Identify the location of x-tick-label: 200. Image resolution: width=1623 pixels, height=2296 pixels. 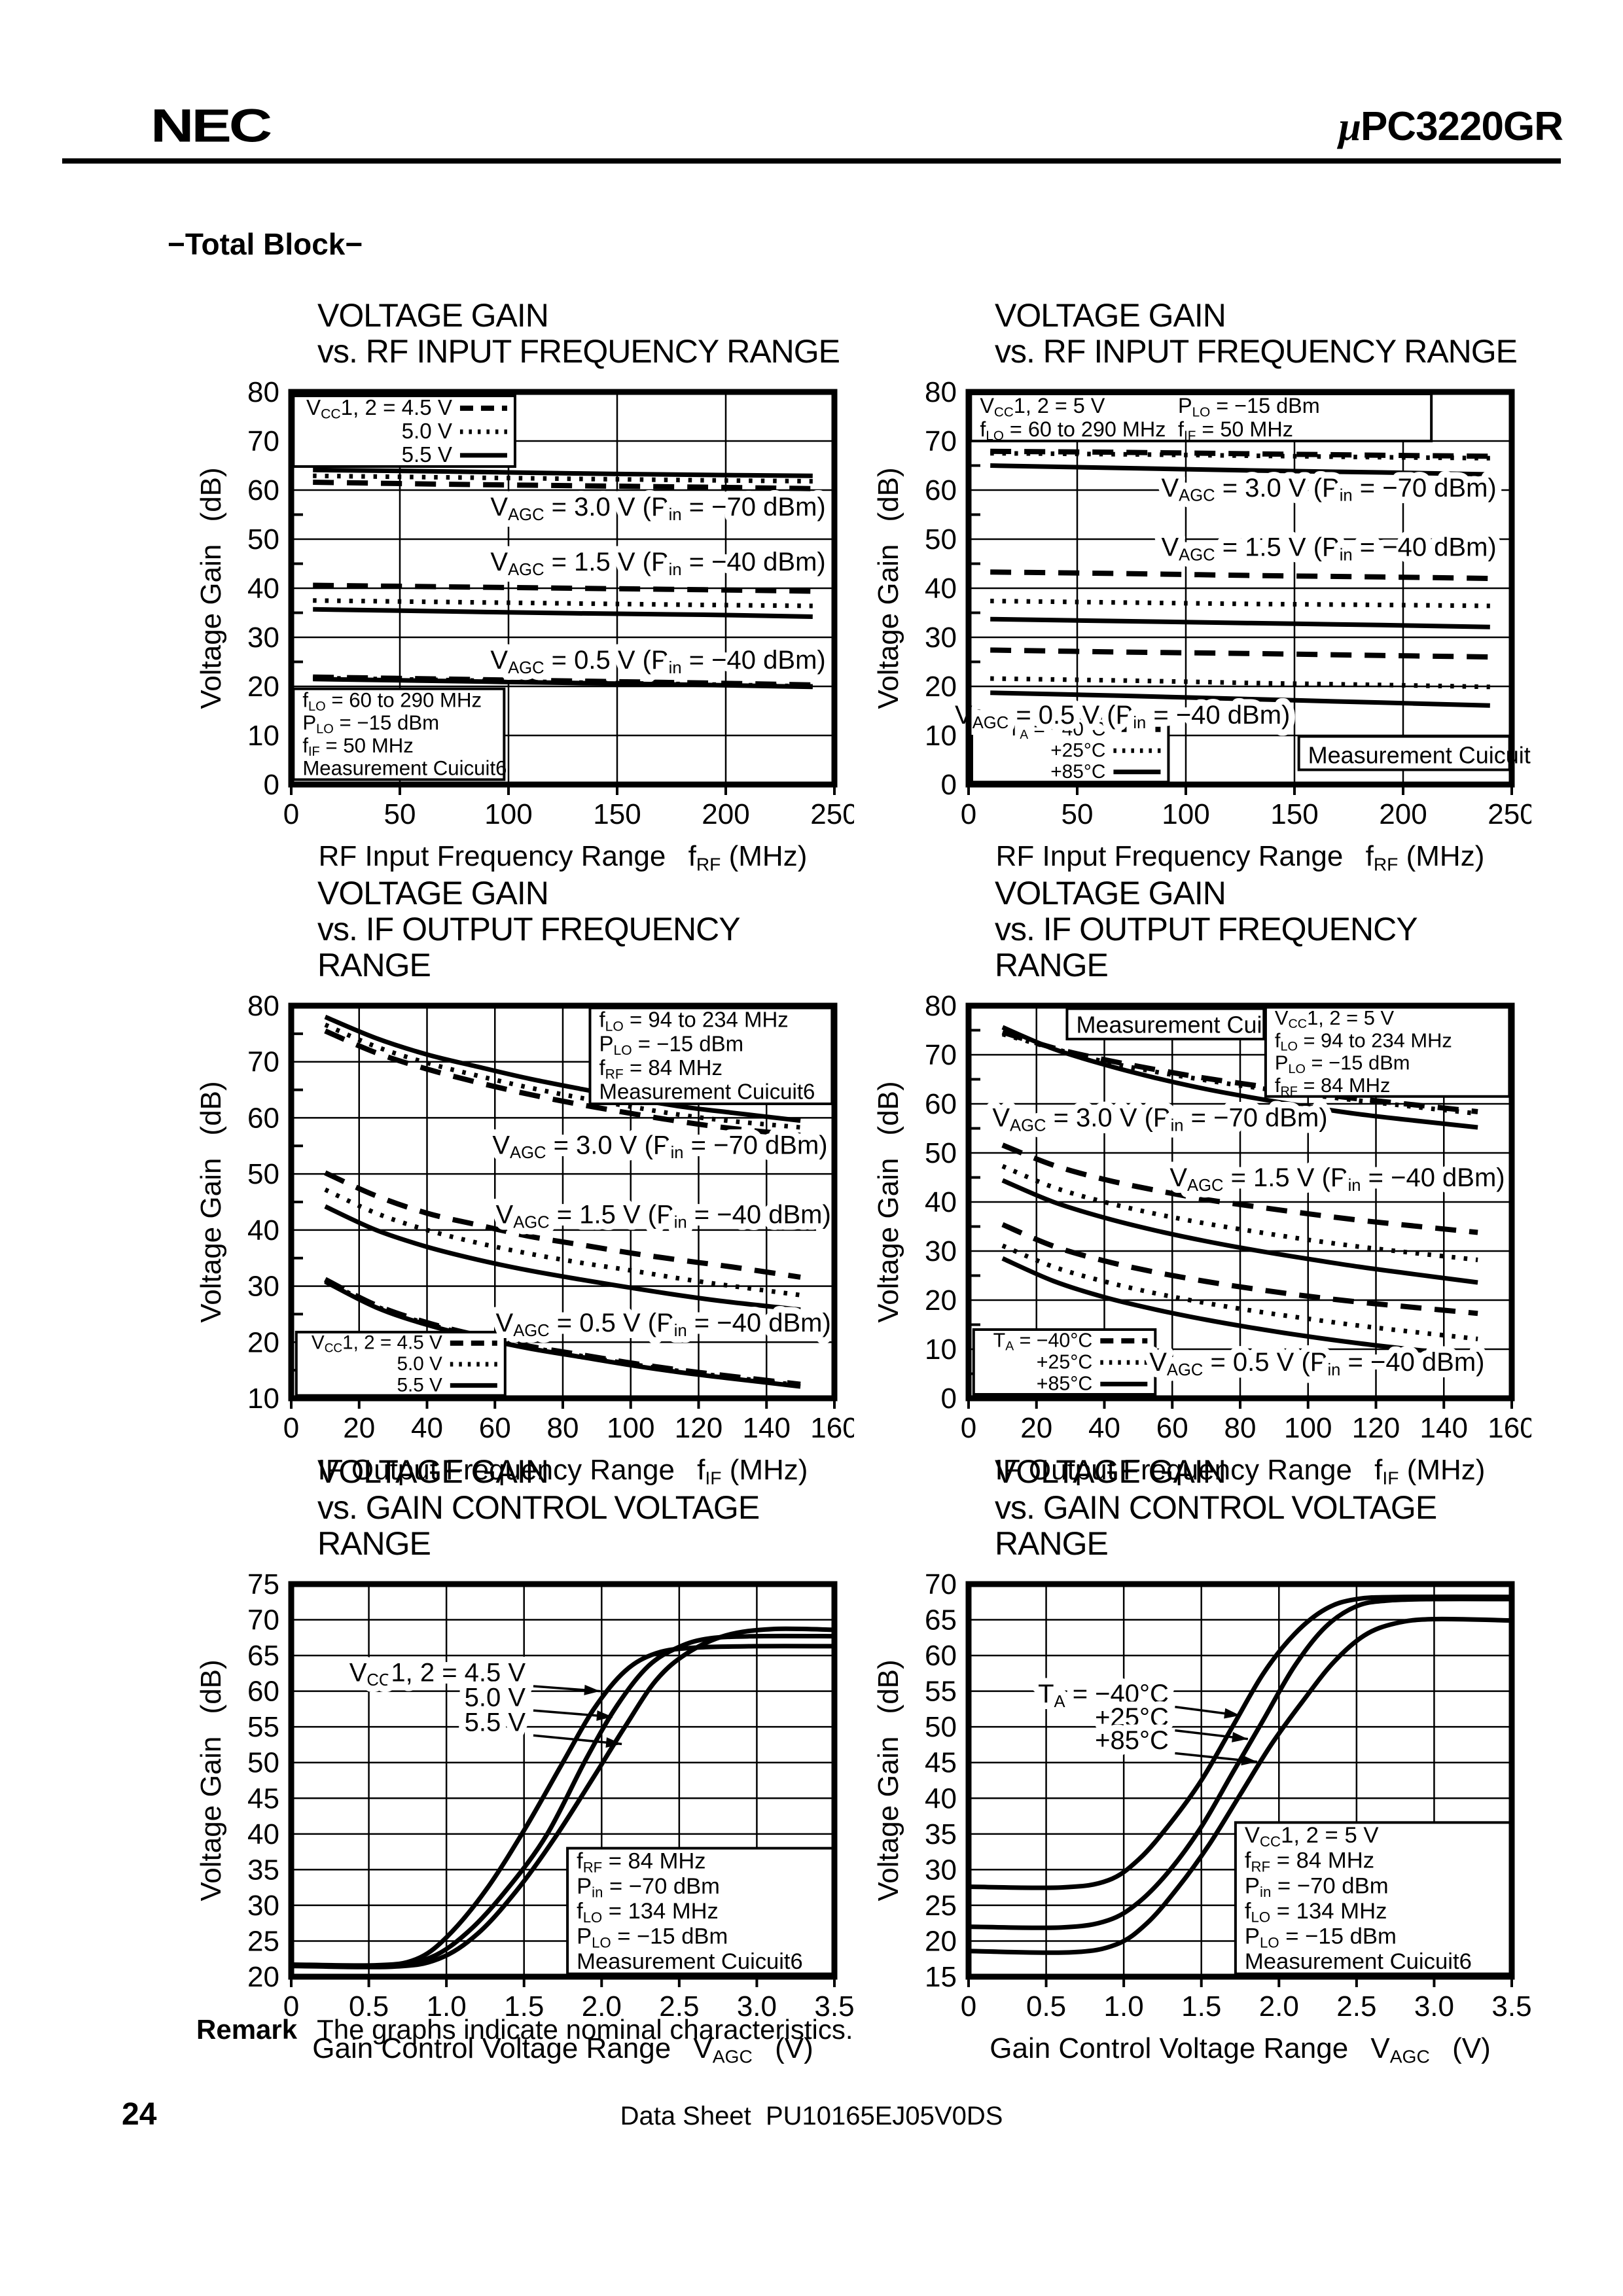
(1403, 814).